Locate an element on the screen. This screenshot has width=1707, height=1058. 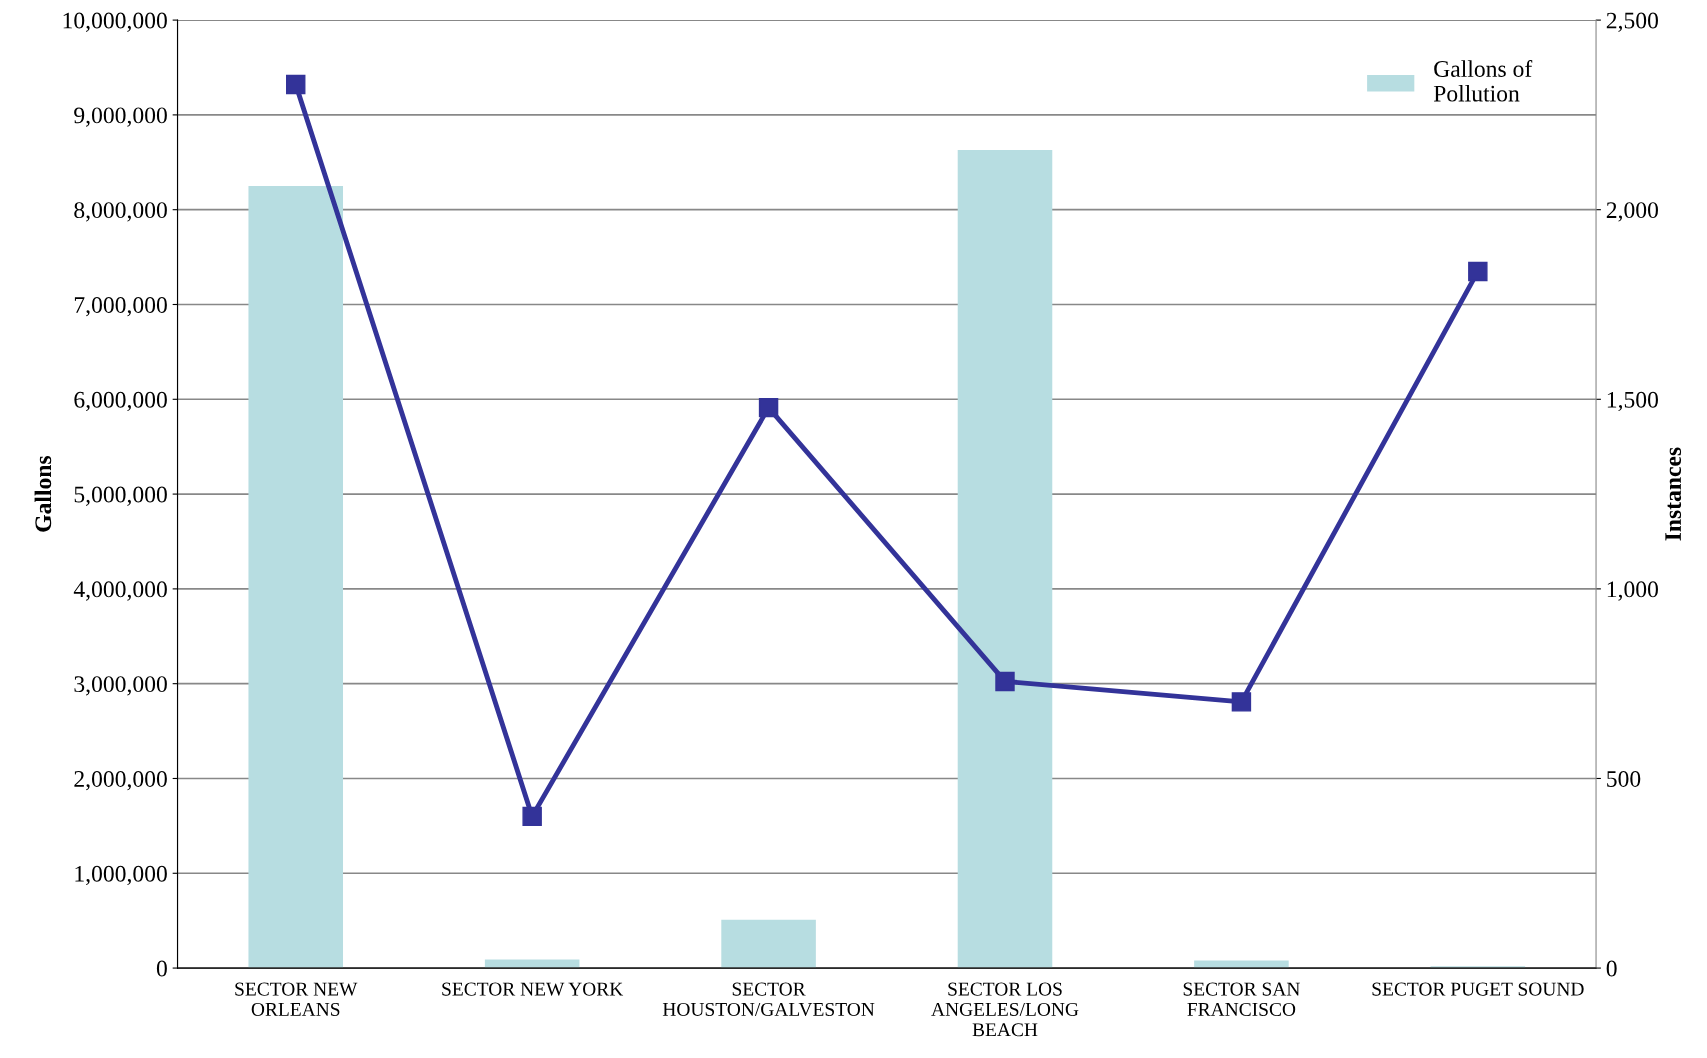
y2-axis-title: Instances is located at coordinates (1673, 494).